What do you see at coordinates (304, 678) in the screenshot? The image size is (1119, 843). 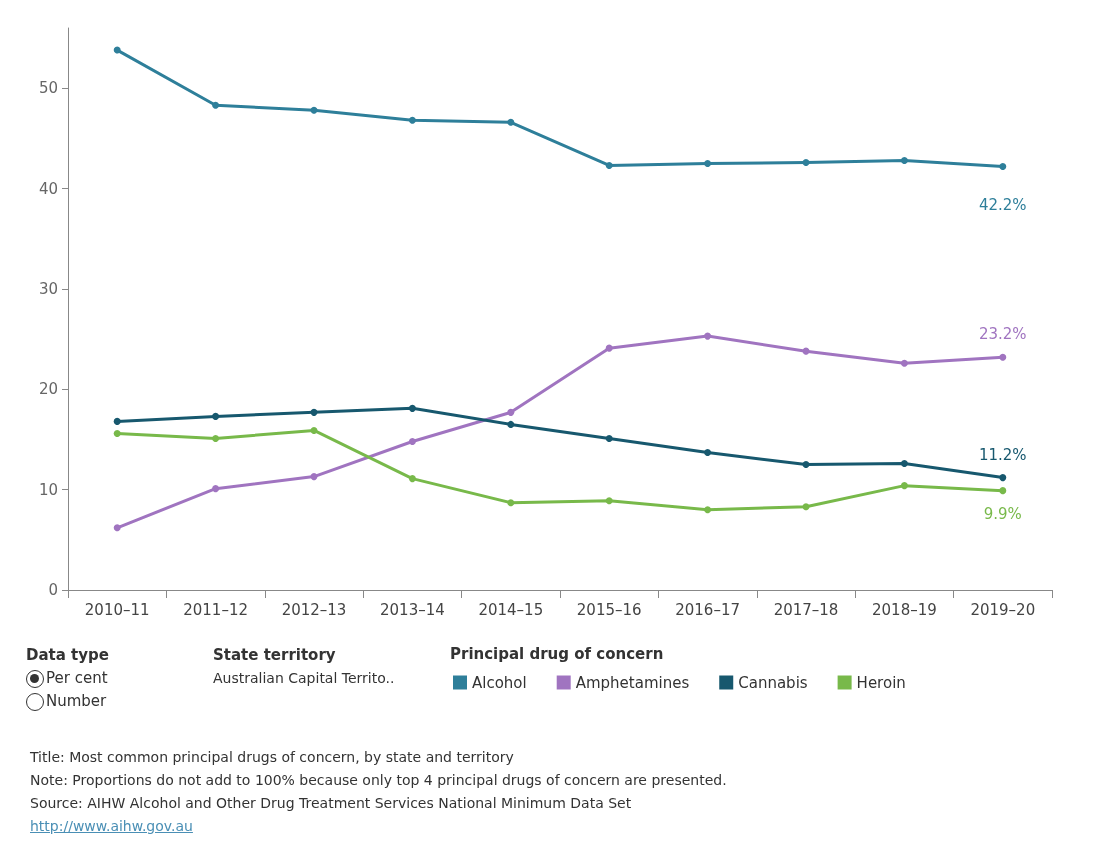 I see `text: Australian Capital Territo..` at bounding box center [304, 678].